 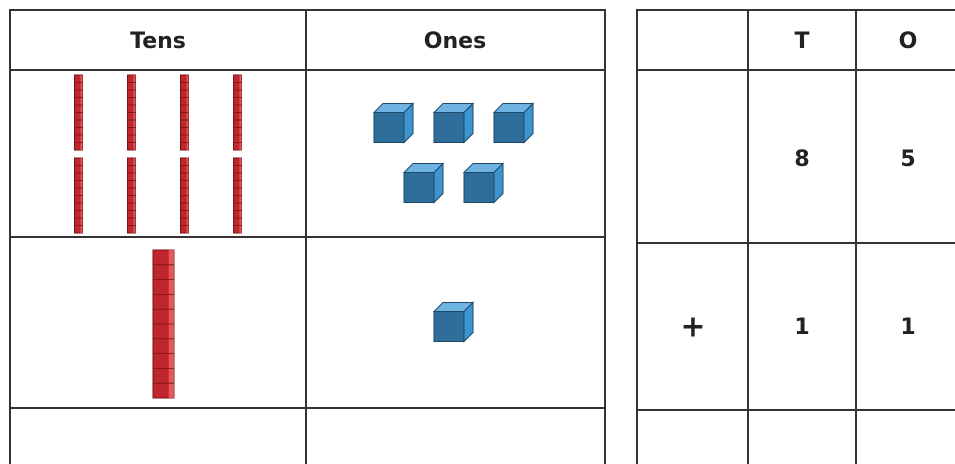 I want to click on operator: +, so click(x=692, y=327).